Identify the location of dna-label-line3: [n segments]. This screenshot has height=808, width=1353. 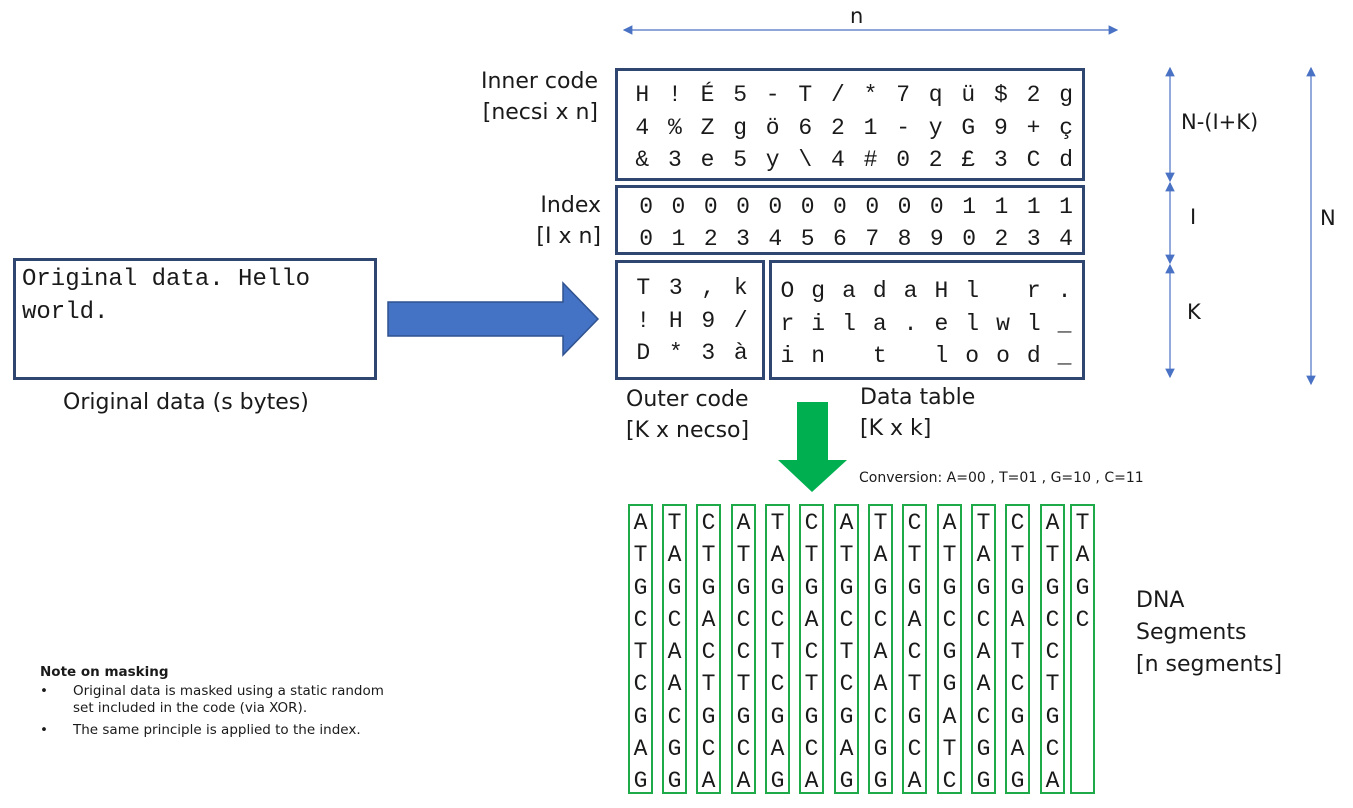
(1209, 664).